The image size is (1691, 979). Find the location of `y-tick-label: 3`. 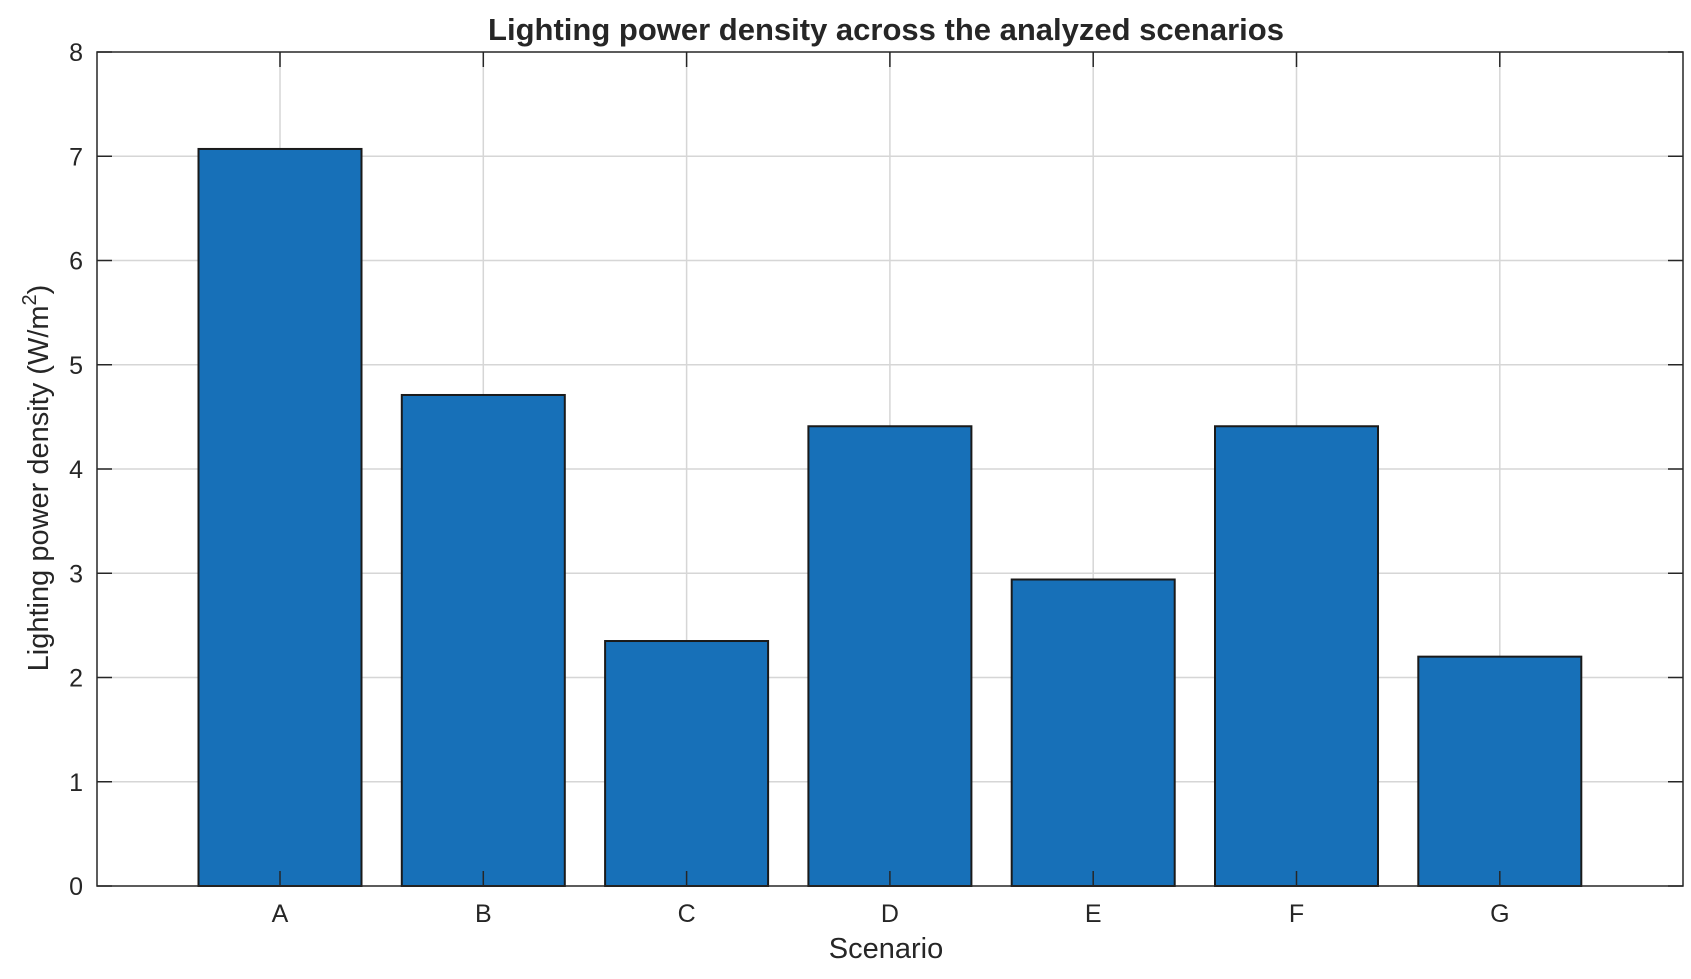

y-tick-label: 3 is located at coordinates (76, 574).